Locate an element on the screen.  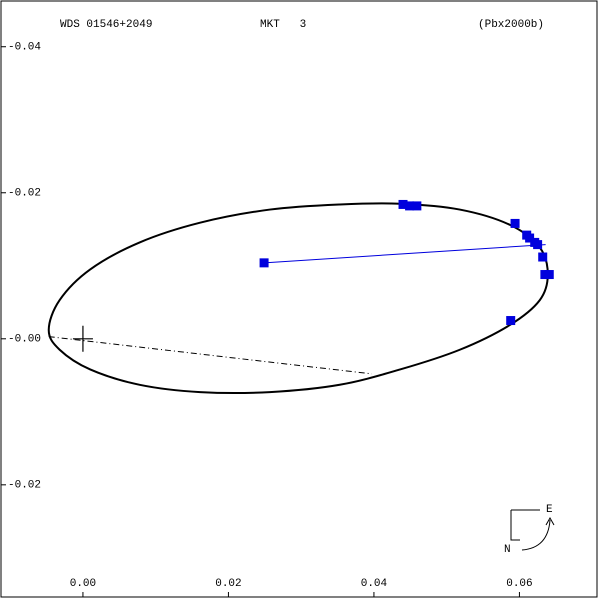
y-tick-label: -0.04 is located at coordinates (24, 48).